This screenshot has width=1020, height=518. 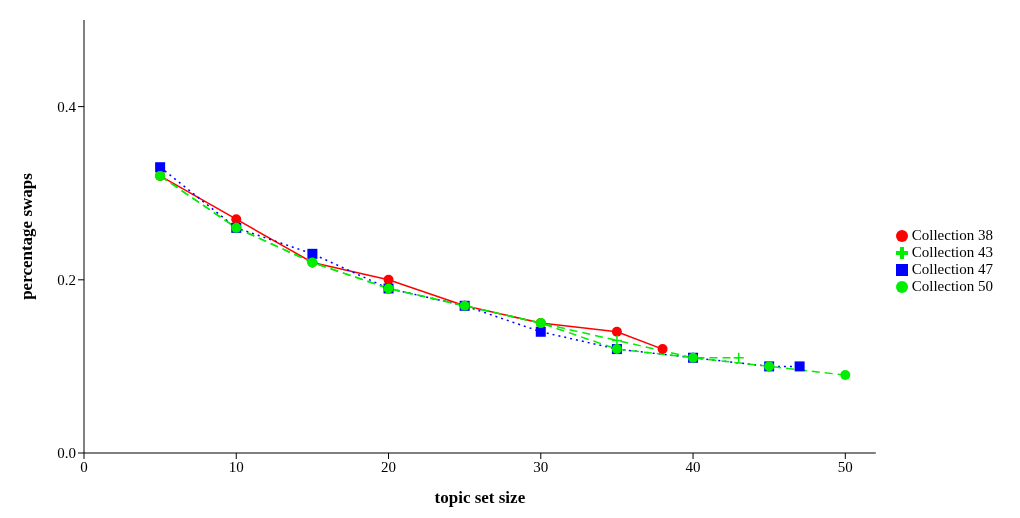 I want to click on x-axis-title: topic set size, so click(x=480, y=497).